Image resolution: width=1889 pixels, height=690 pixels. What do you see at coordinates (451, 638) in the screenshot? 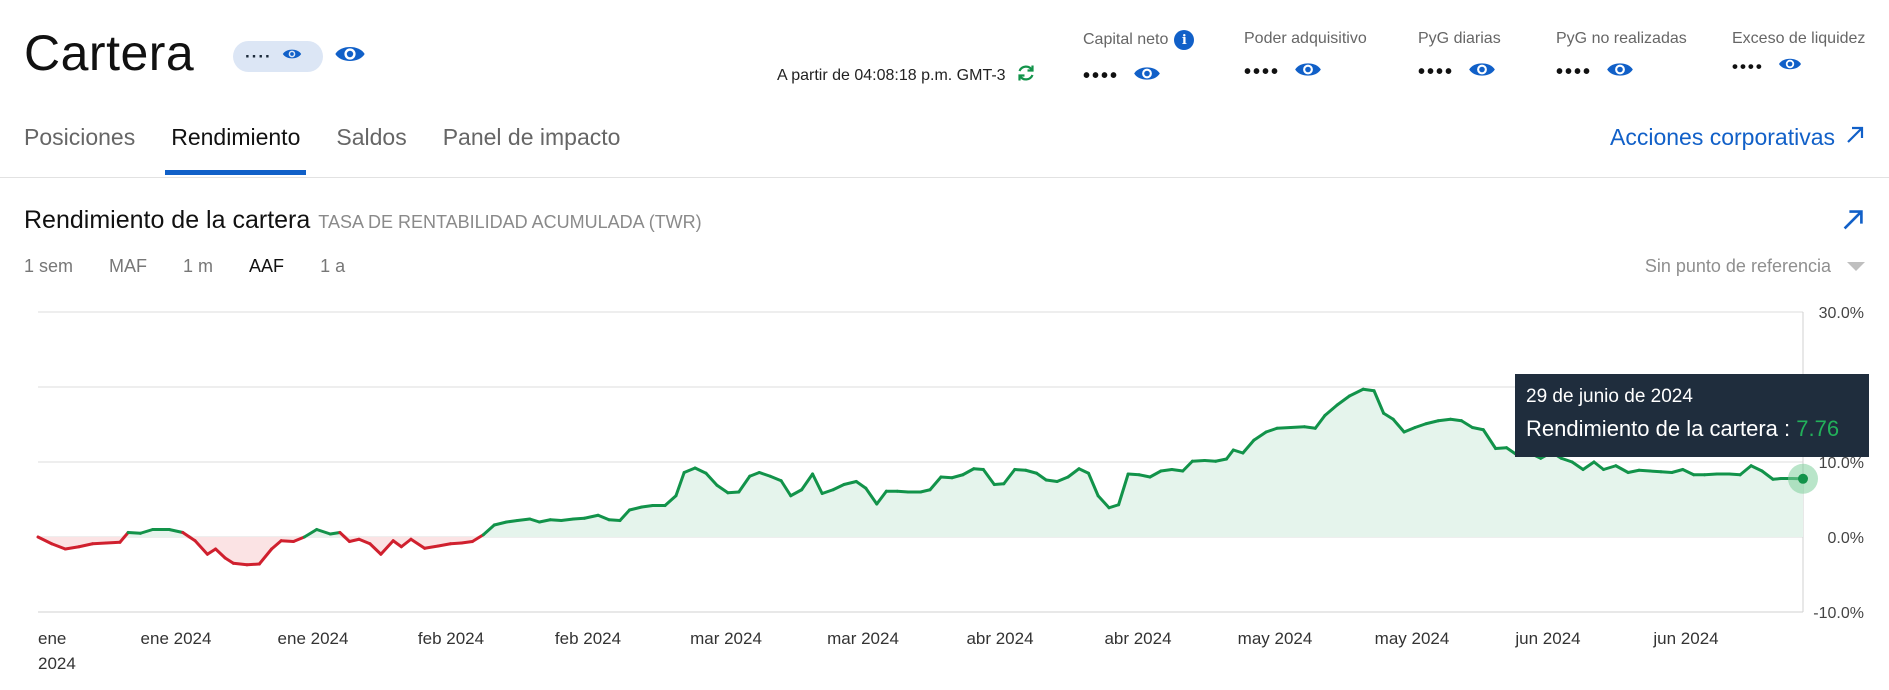
I see `x-tick-label: feb 2024` at bounding box center [451, 638].